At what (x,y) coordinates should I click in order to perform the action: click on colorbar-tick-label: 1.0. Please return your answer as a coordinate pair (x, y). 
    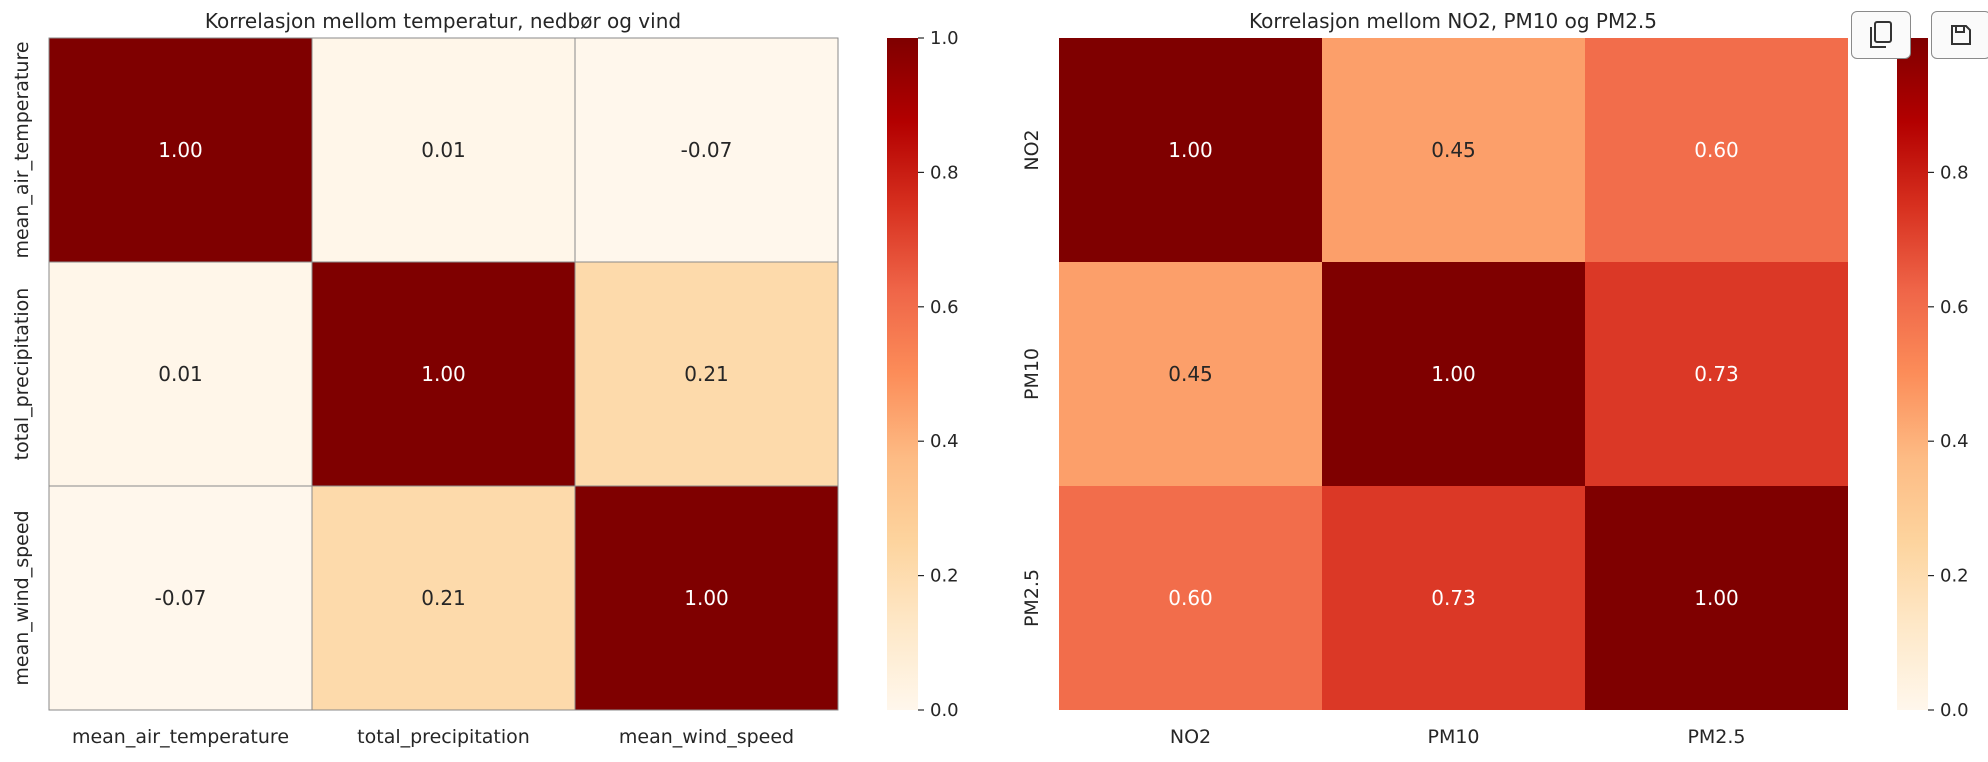
    Looking at the image, I should click on (944, 38).